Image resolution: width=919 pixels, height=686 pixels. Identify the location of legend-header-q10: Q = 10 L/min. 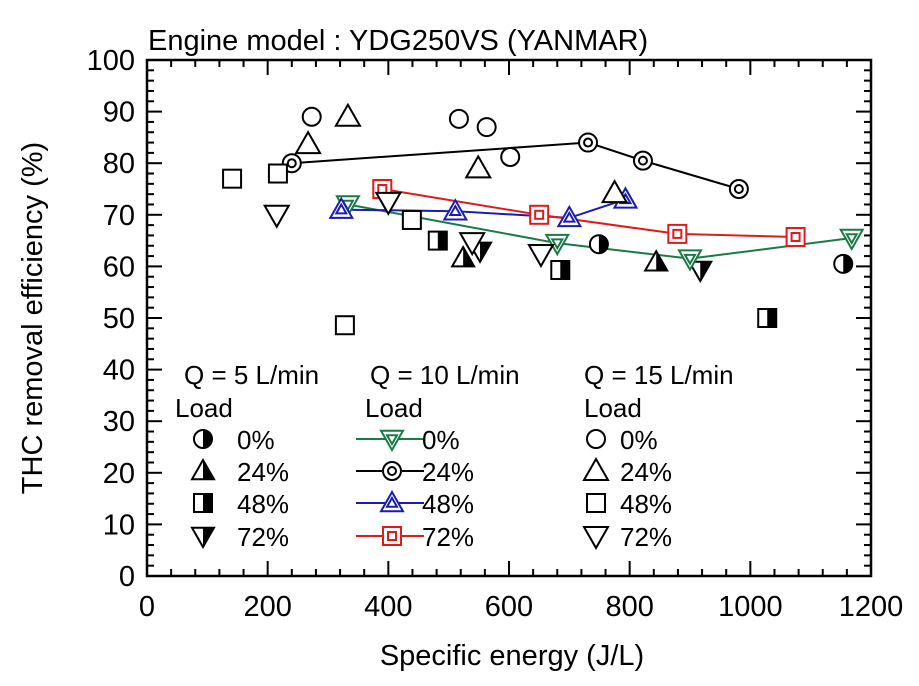
(445, 375).